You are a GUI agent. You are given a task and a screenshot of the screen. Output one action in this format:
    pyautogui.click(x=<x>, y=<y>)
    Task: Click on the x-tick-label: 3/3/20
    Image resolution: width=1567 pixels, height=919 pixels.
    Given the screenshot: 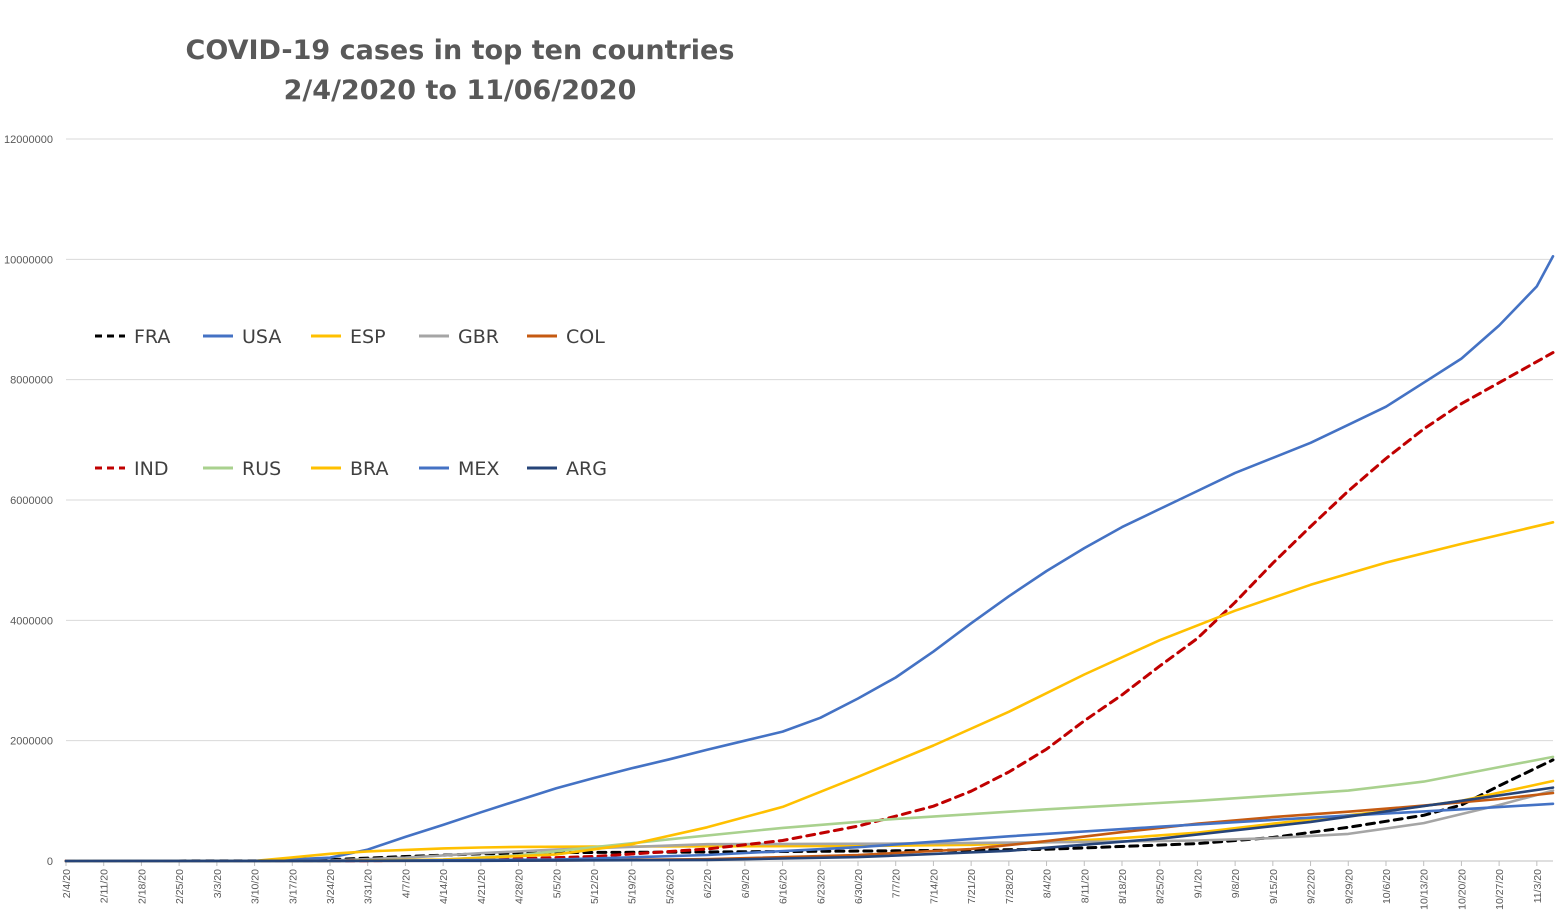 What is the action you would take?
    pyautogui.click(x=218, y=883)
    